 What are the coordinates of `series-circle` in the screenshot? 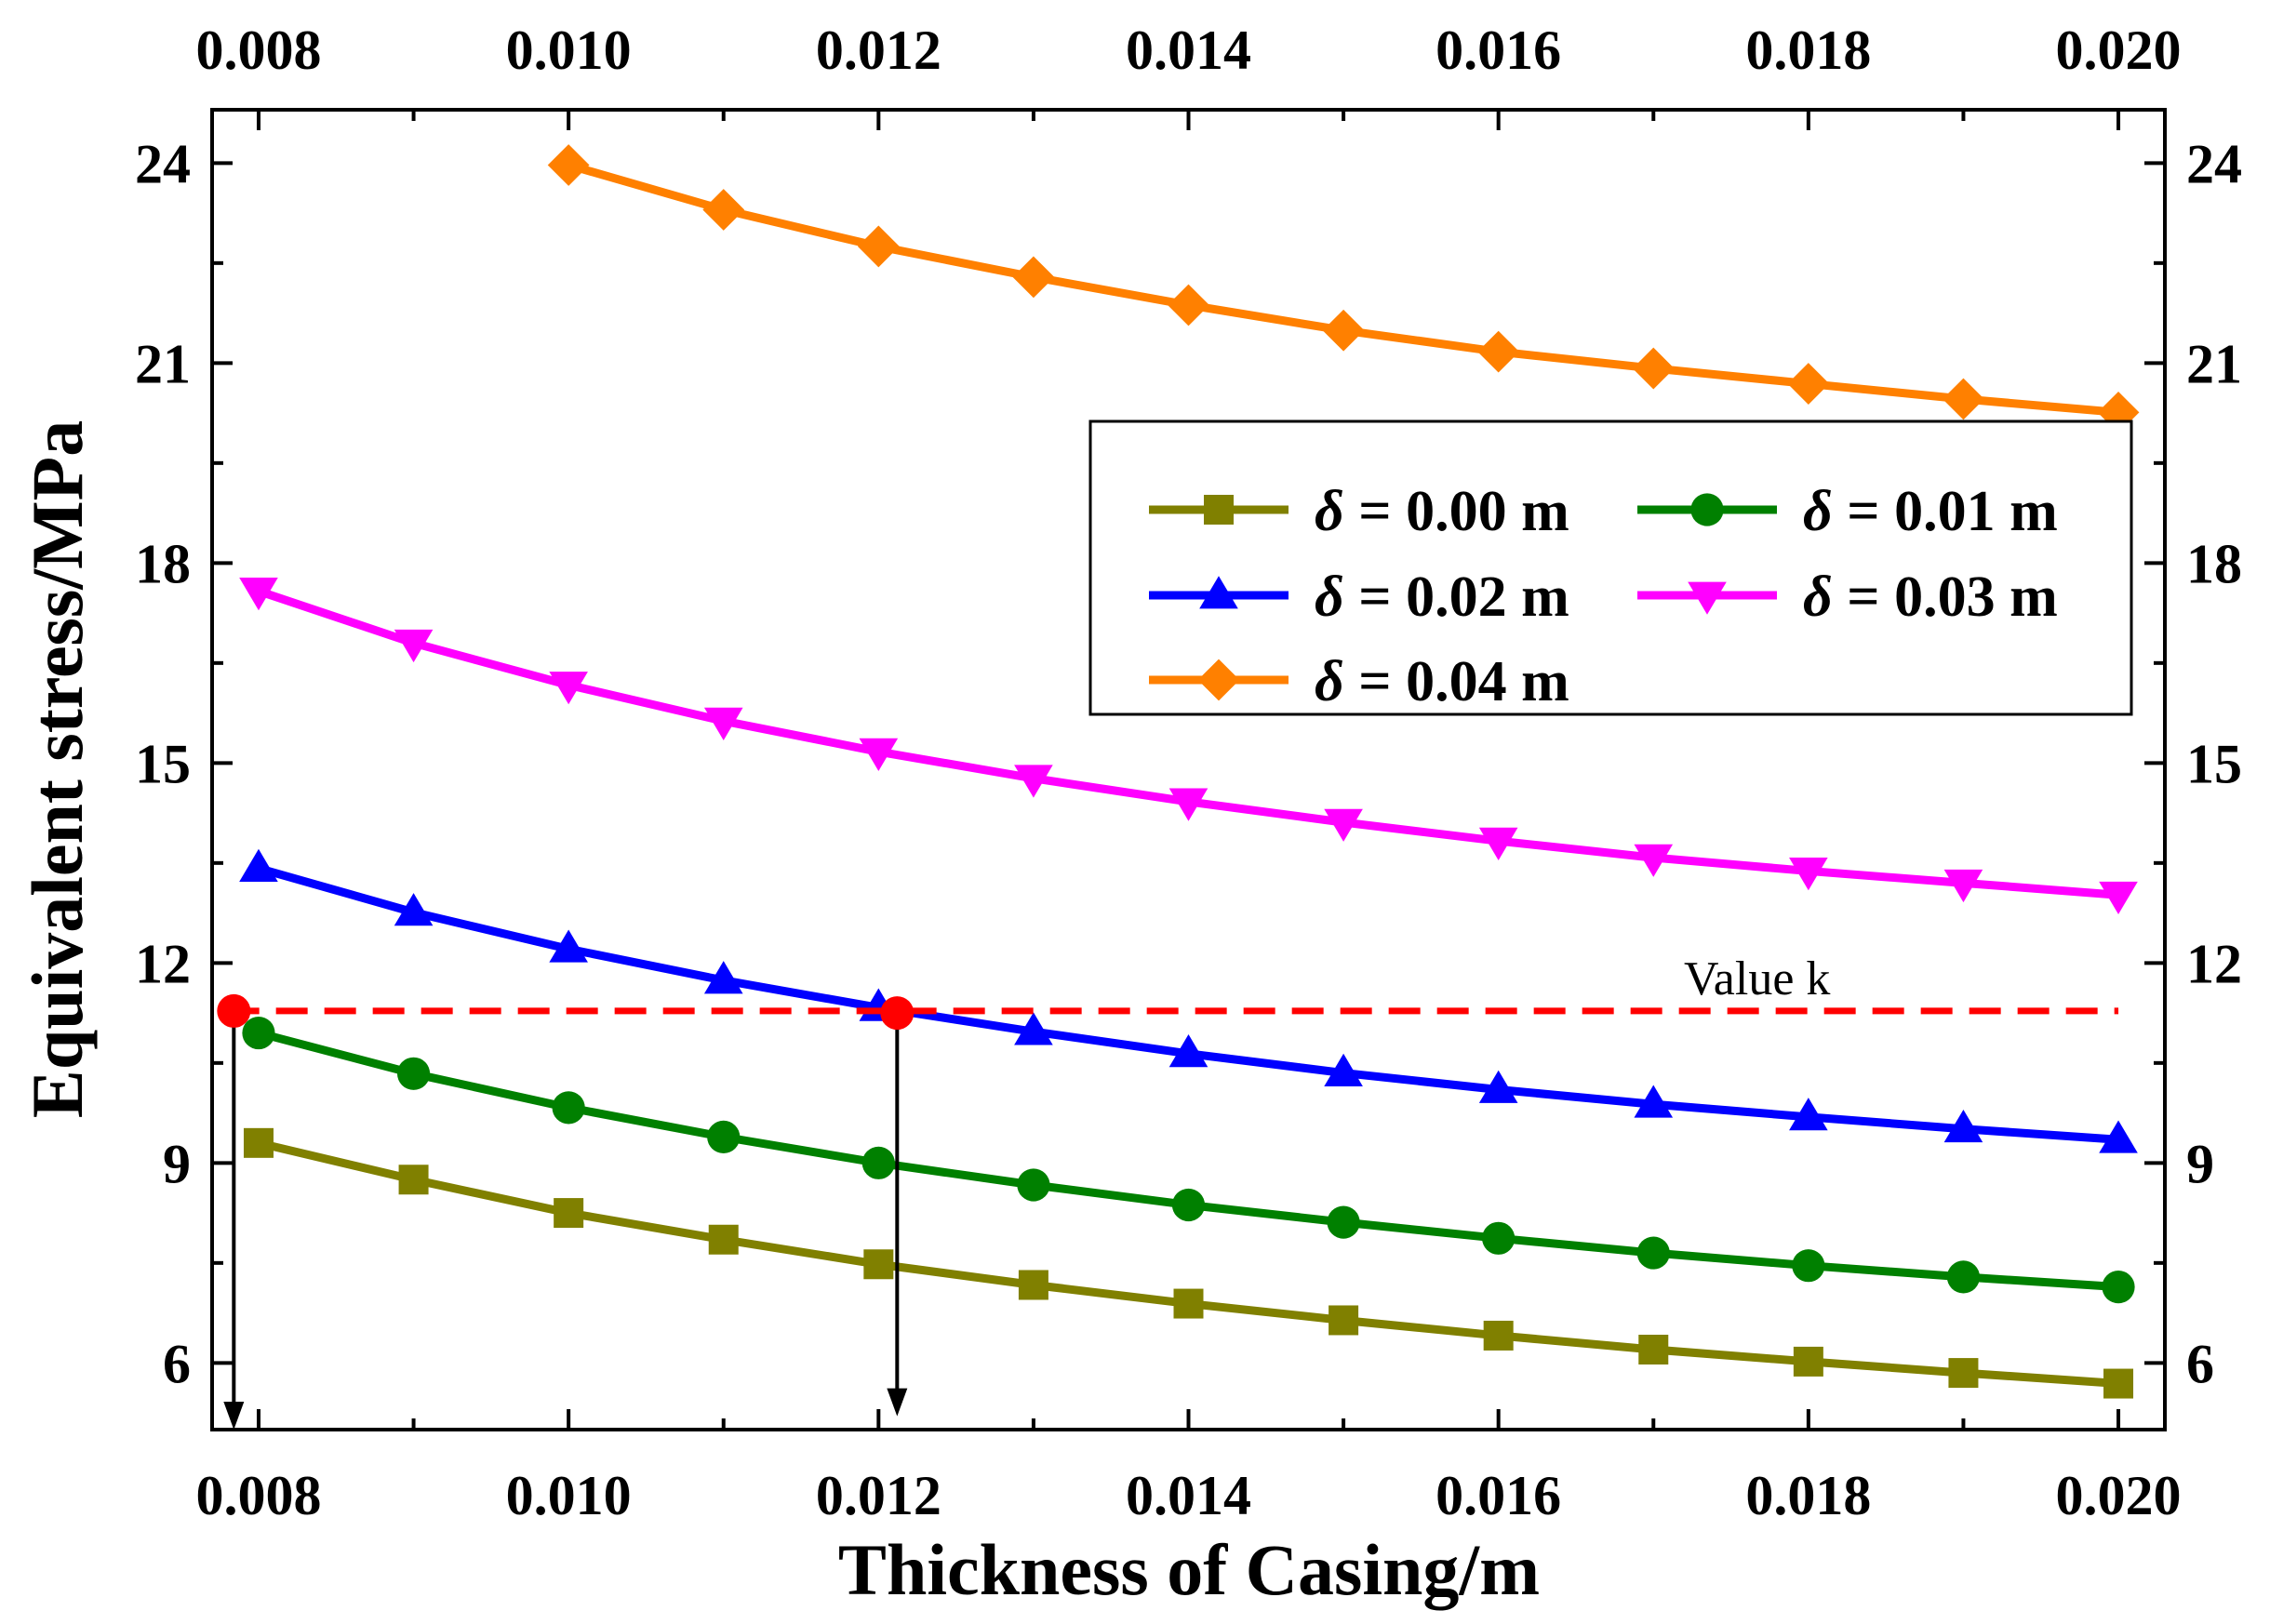 It's located at (1188, 1160).